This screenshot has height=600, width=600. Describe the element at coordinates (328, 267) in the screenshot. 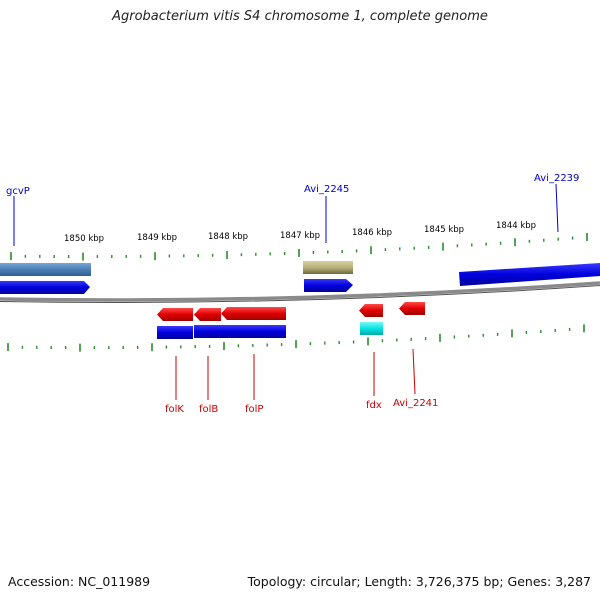

I see `gene-avi2245-bar` at that location.